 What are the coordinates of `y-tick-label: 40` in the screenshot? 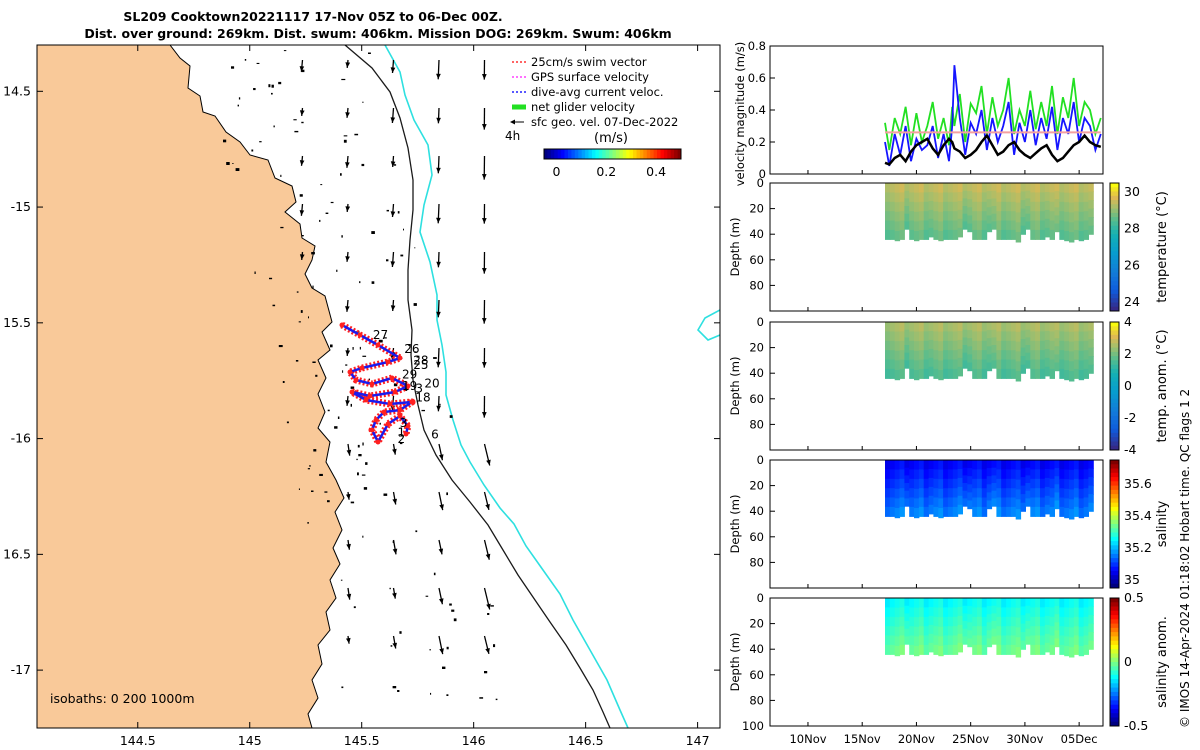 It's located at (756, 373).